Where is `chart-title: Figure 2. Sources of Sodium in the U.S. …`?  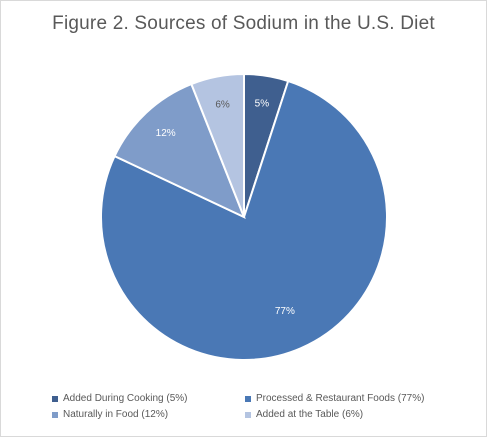
chart-title: Figure 2. Sources of Sodium in the U.S. … is located at coordinates (243, 23).